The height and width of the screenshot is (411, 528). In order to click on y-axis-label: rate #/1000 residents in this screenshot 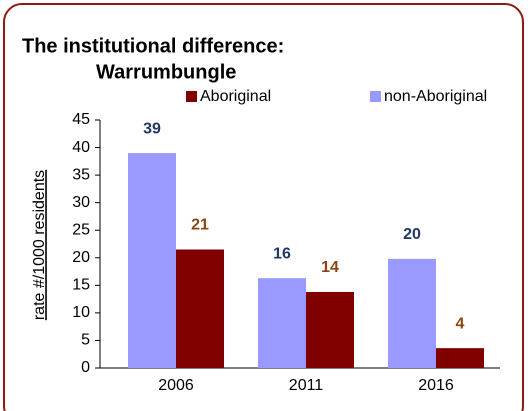, I will do `click(39, 245)`.